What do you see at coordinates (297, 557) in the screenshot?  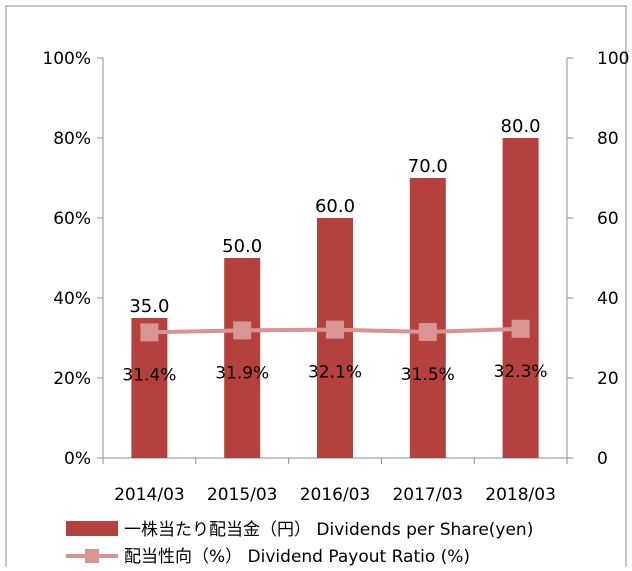 I see `legend-label-line: 配当性向（%） Dividend Payout Ratio (%)` at bounding box center [297, 557].